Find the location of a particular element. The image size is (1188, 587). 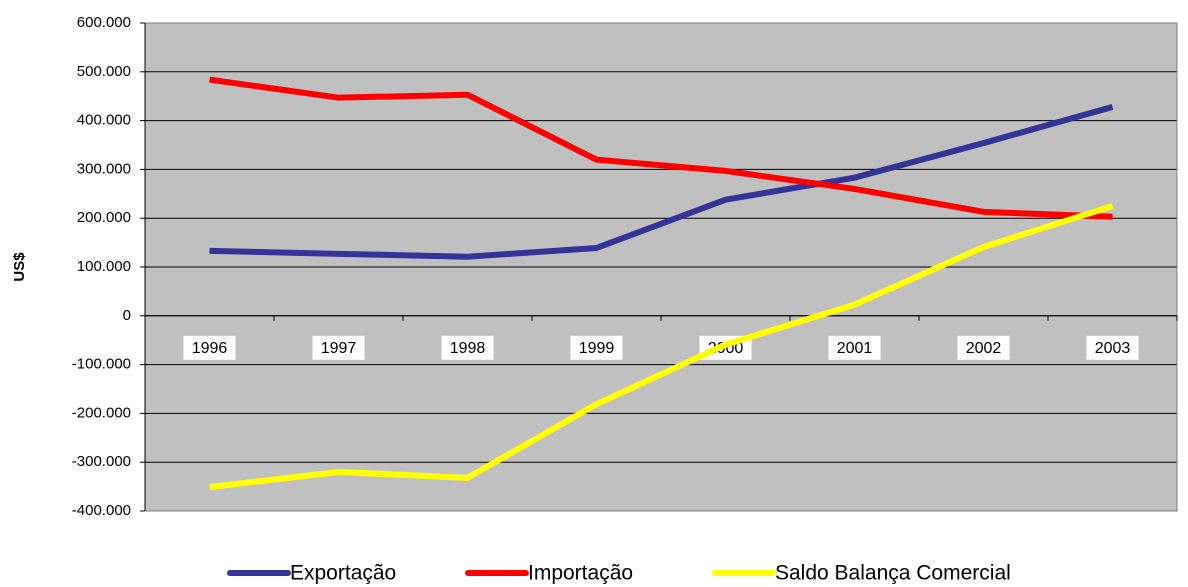

legend-label: Importação is located at coordinates (580, 573).